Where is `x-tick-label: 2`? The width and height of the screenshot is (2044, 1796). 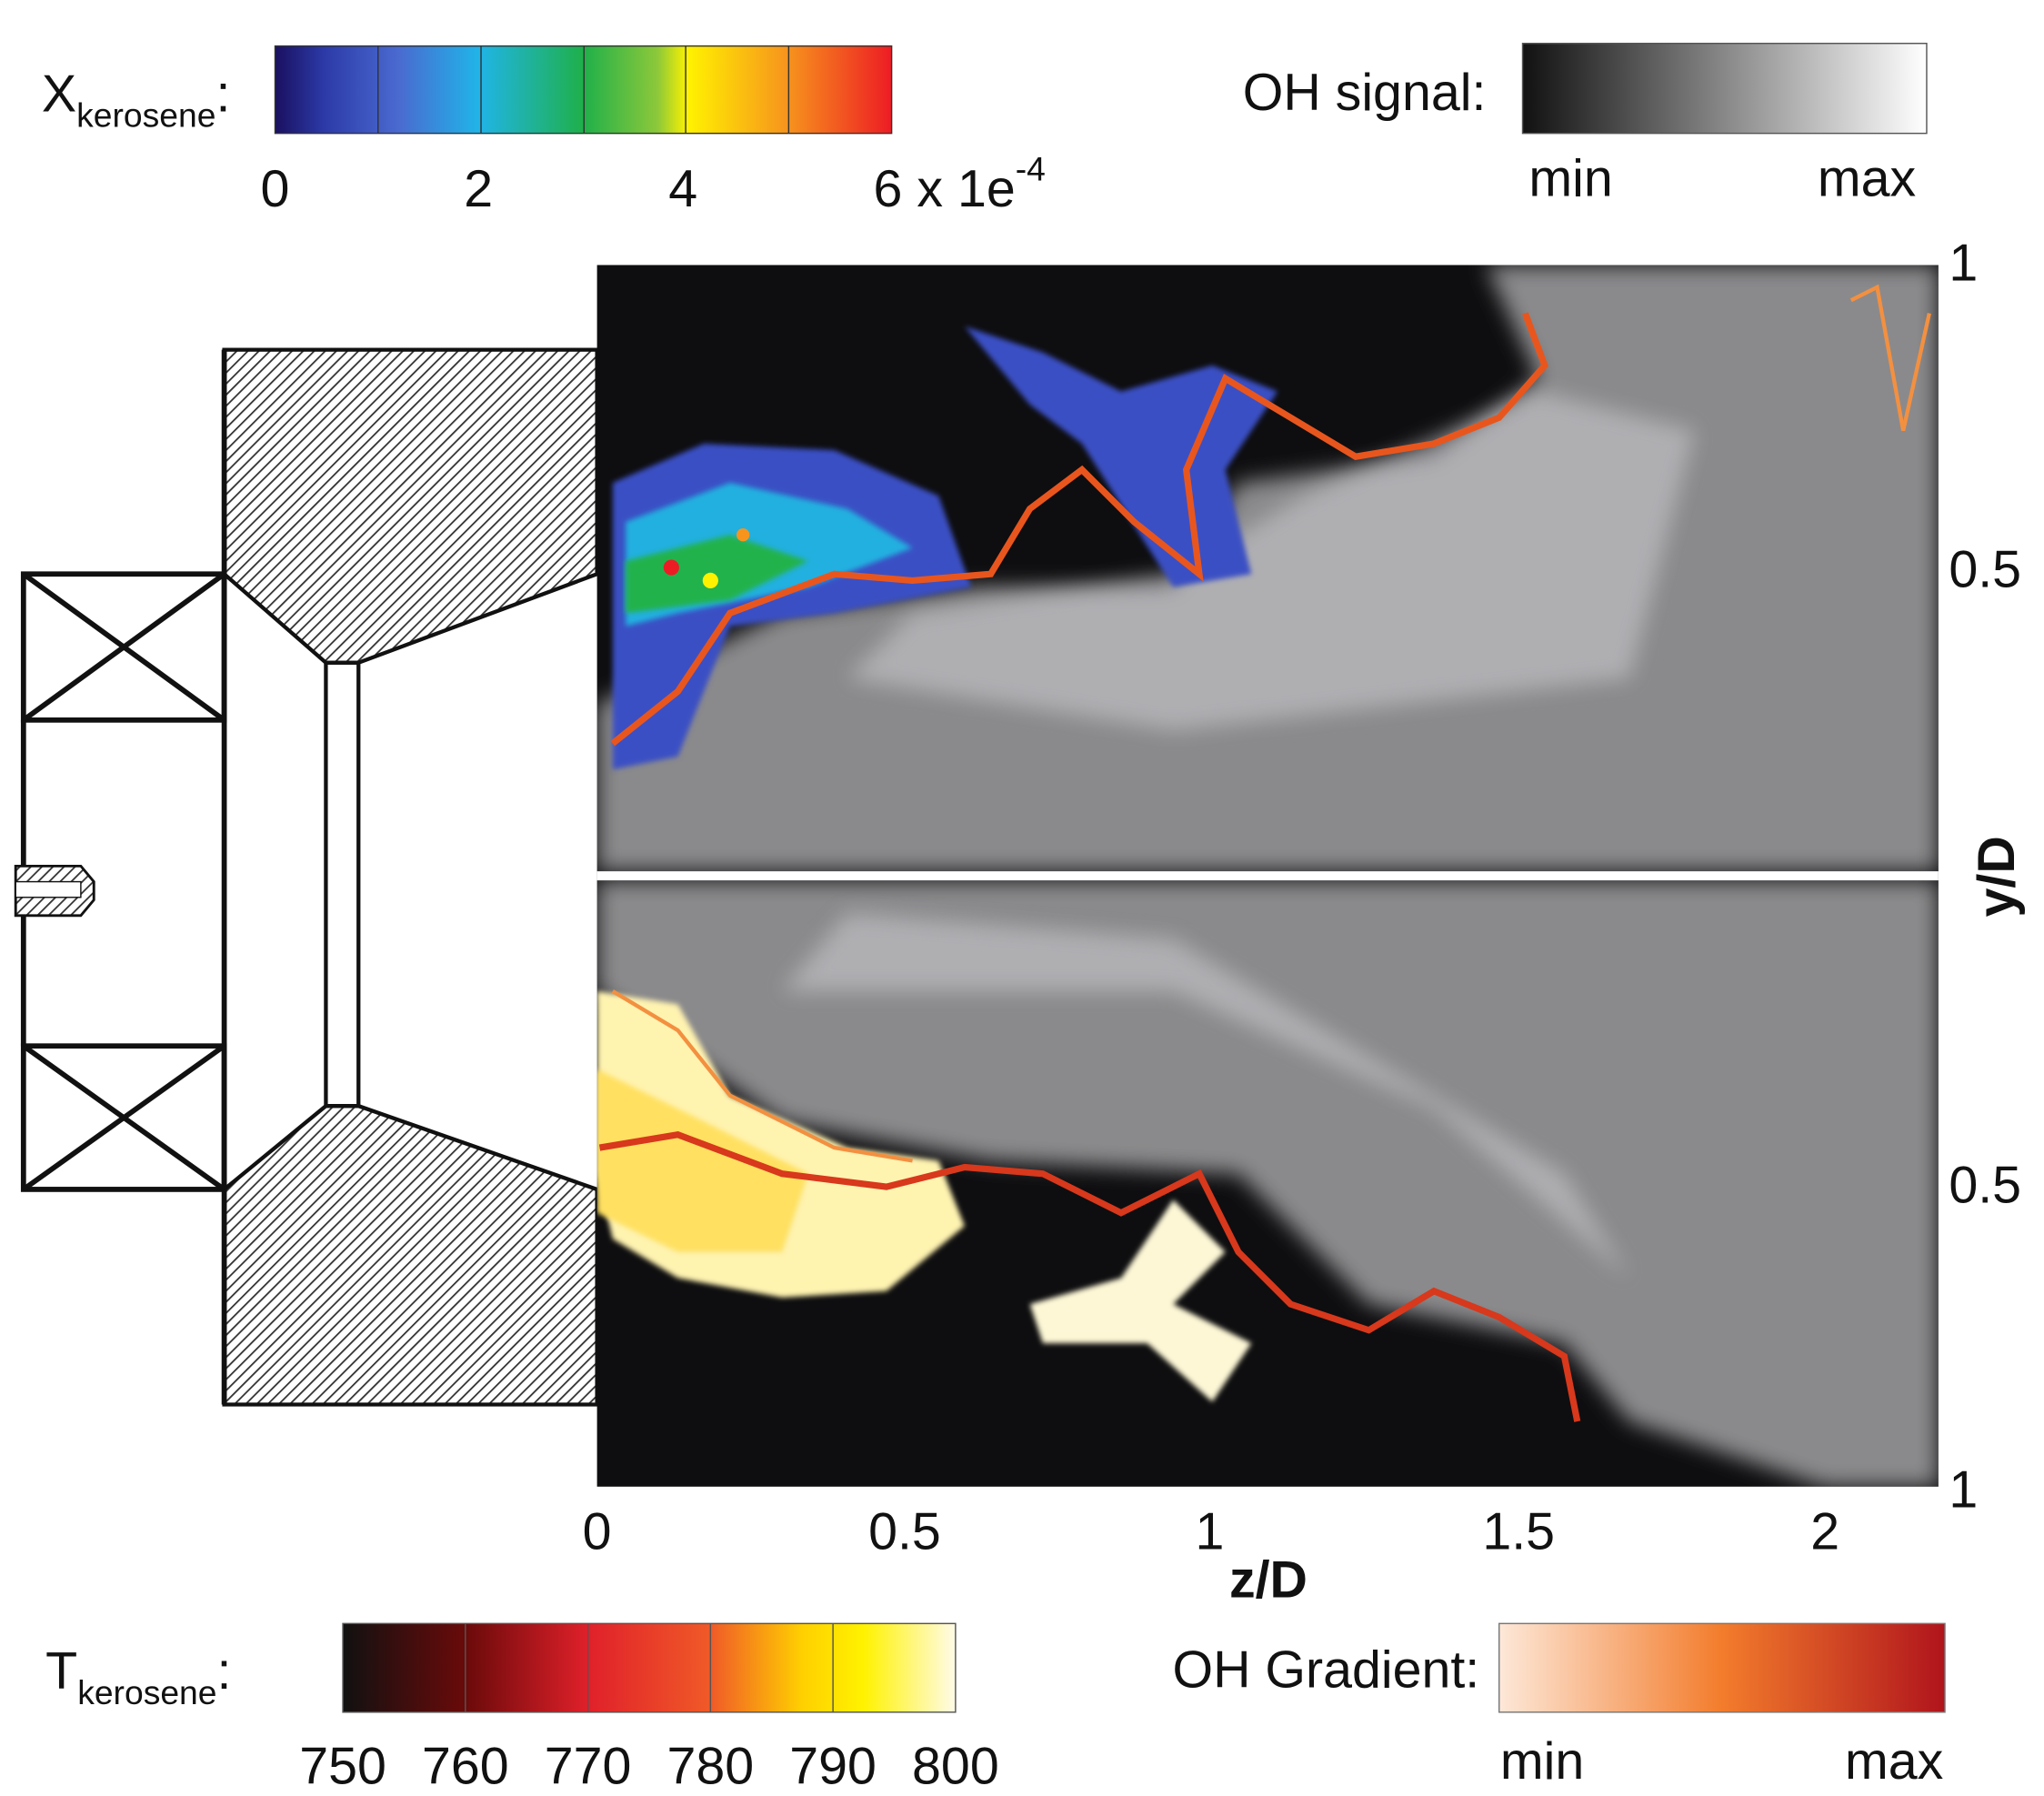
x-tick-label: 2 is located at coordinates (1824, 1532).